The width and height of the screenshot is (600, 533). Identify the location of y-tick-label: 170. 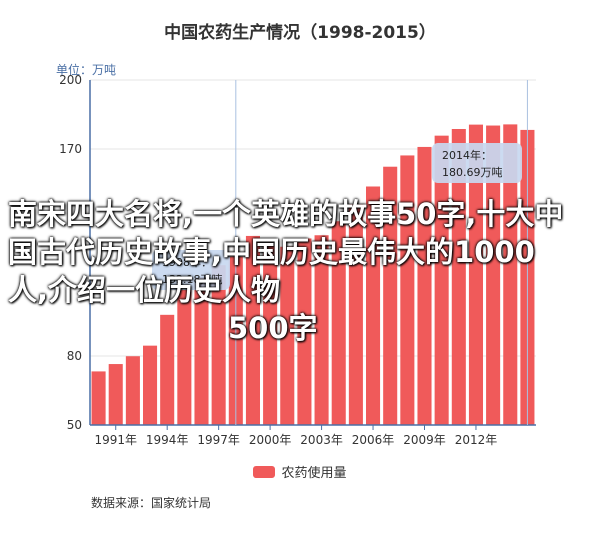
(70, 149).